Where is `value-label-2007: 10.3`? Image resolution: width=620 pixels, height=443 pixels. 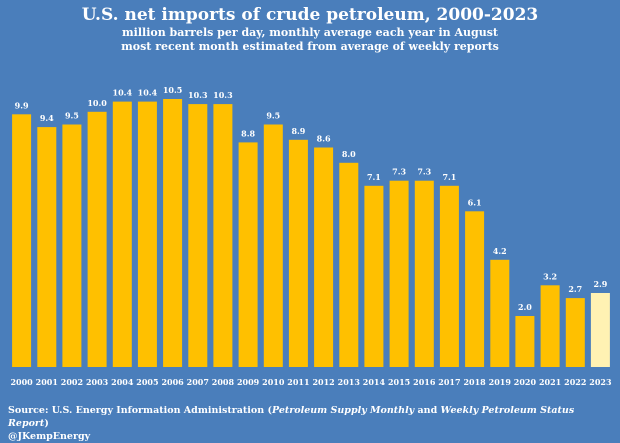 value-label-2007: 10.3 is located at coordinates (198, 95).